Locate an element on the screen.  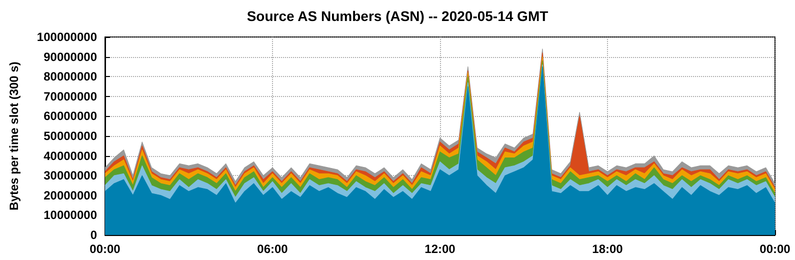
y-axis-title: Bytes per time slot (300 s) is located at coordinates (14, 136).